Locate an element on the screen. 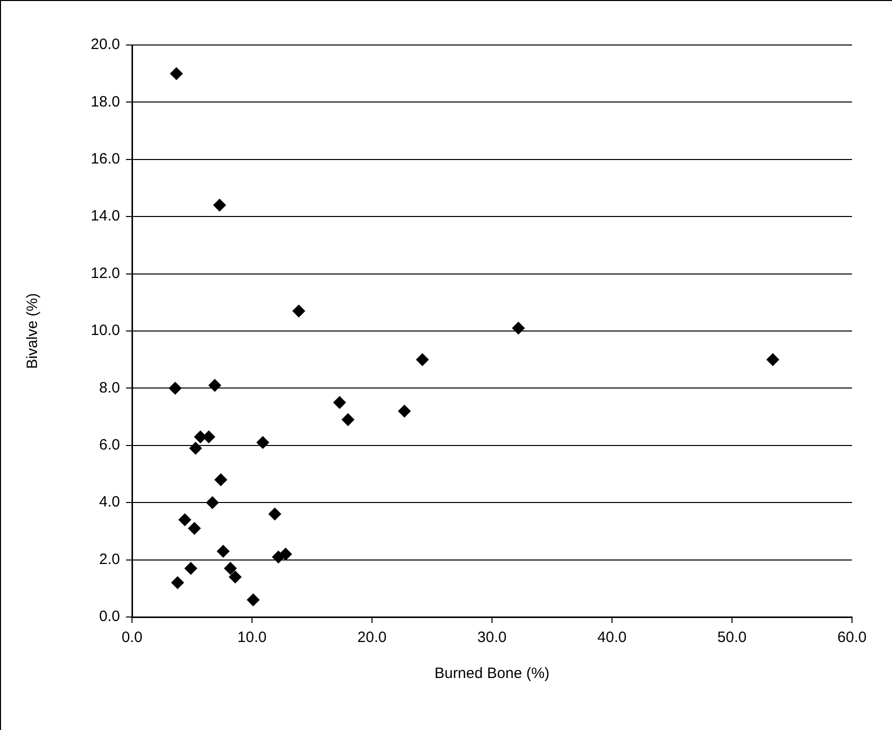 This screenshot has height=730, width=892. y-axis-title: Bivalve (%) is located at coordinates (33, 331).